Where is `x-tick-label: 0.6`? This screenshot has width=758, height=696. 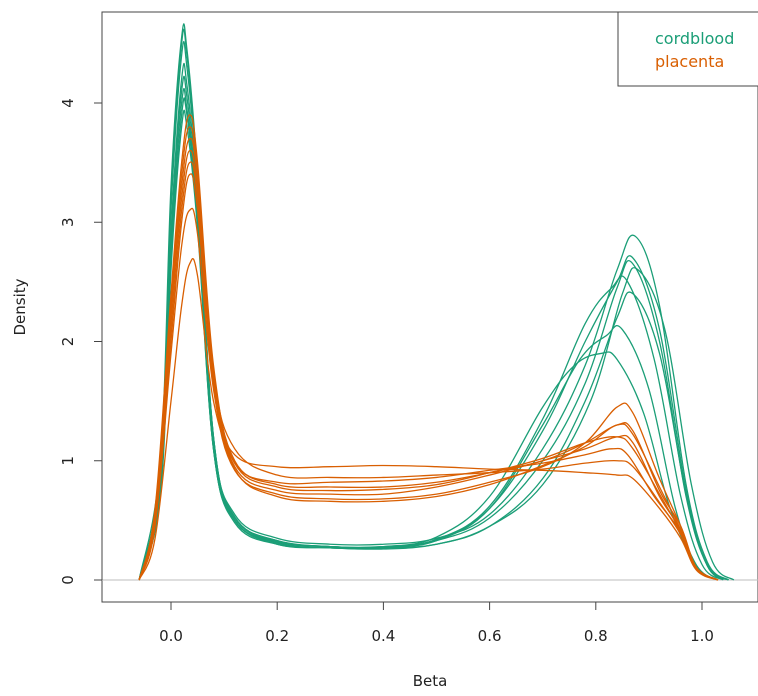
x-tick-label: 0.6 is located at coordinates (490, 636).